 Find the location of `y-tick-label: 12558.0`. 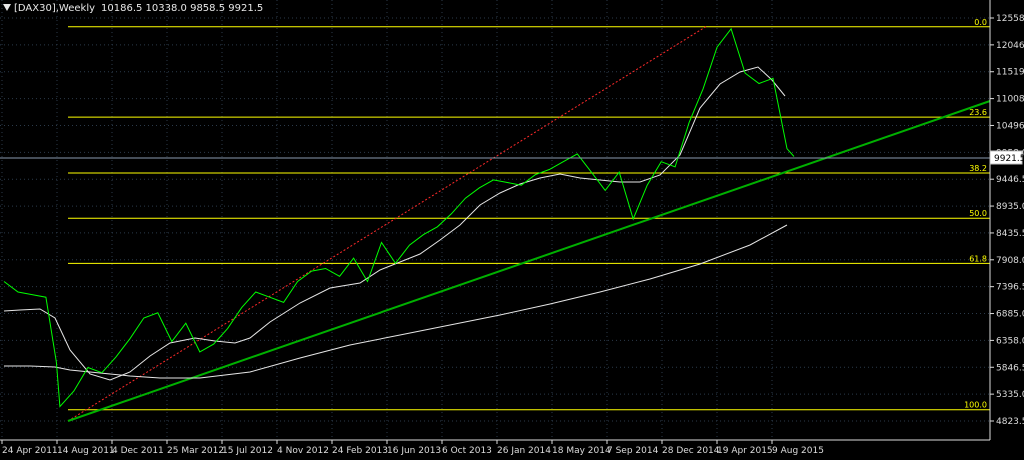

y-tick-label: 12558.0 is located at coordinates (1010, 19).